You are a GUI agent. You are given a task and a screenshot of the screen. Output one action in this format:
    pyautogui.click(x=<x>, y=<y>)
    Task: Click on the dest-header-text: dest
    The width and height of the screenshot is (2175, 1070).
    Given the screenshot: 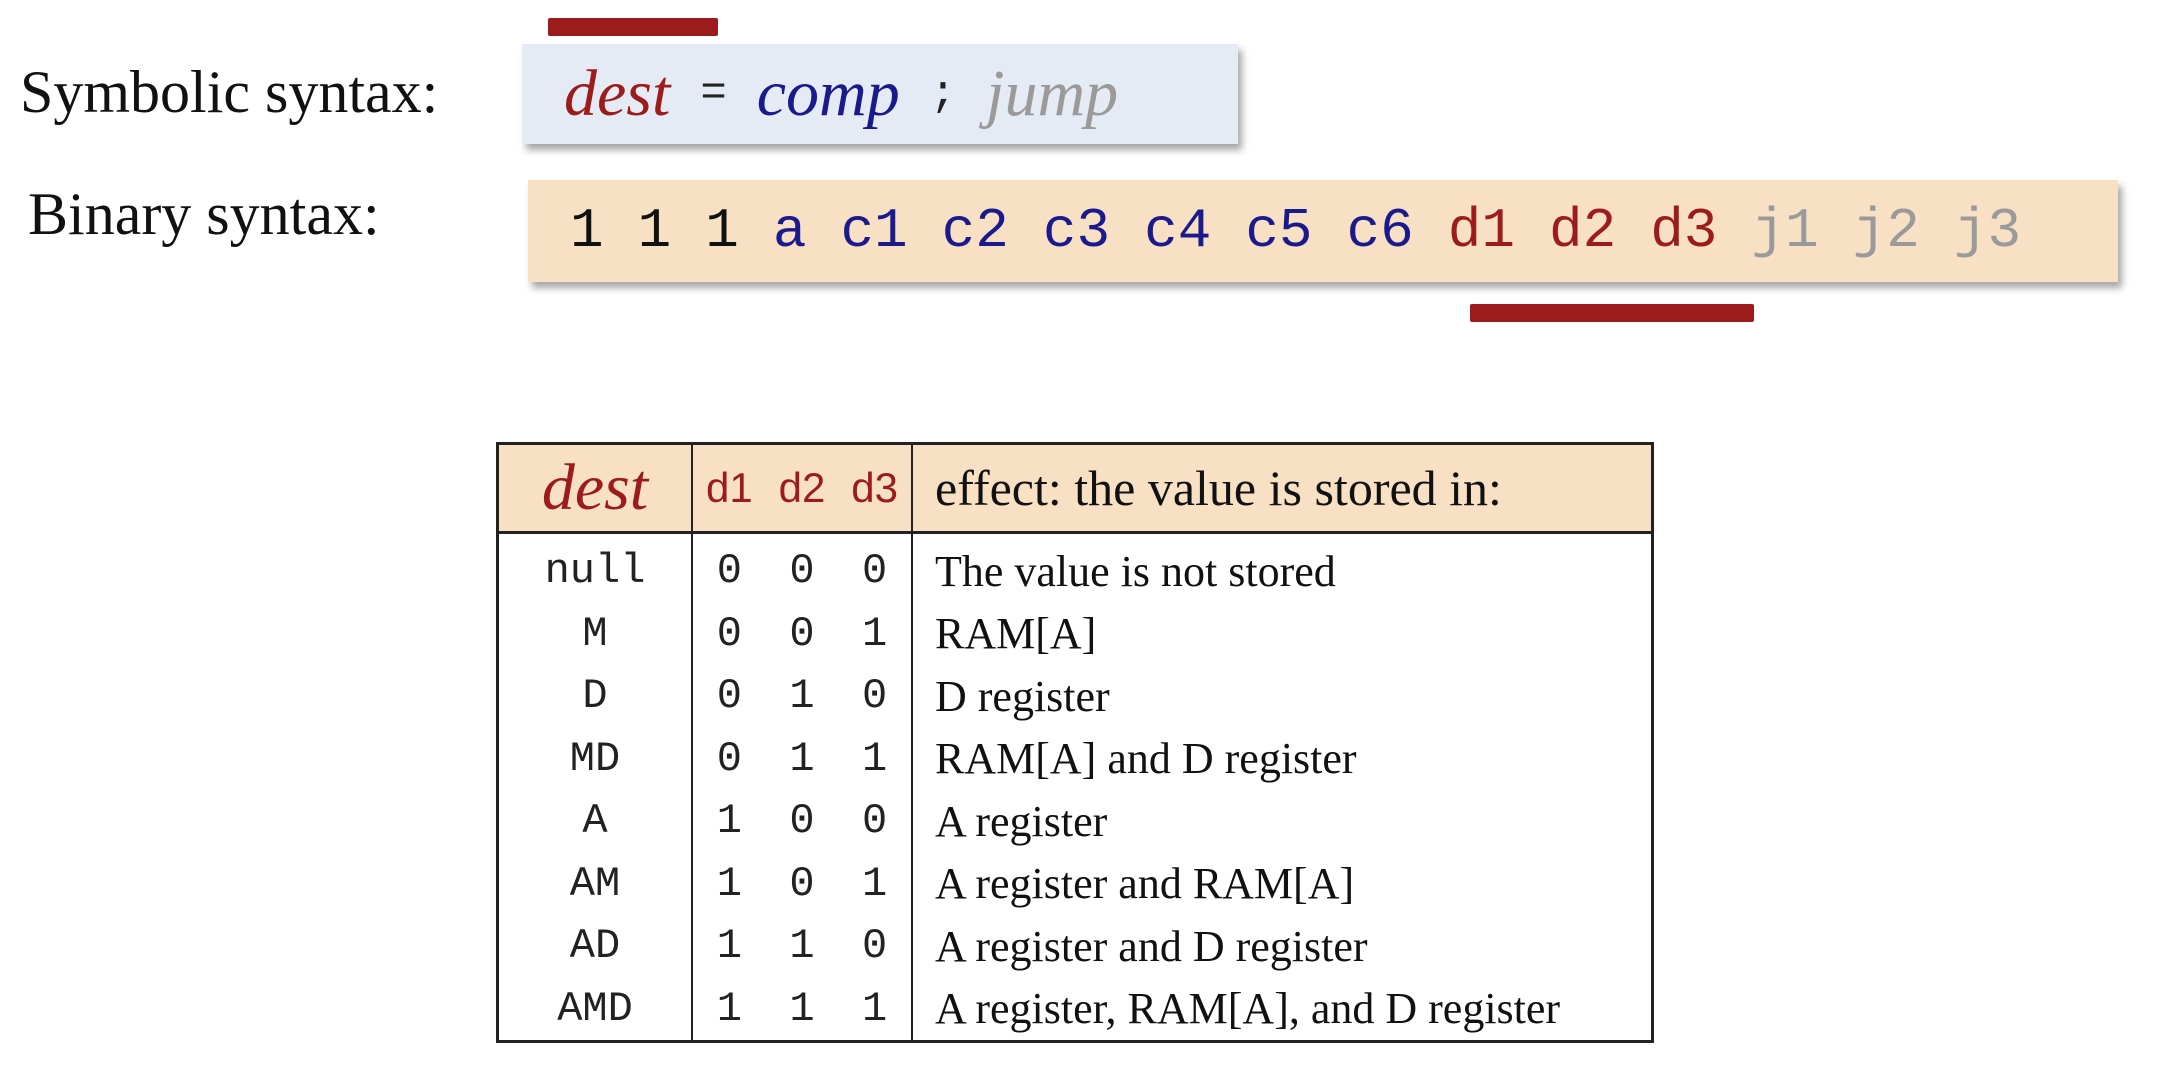 What is the action you would take?
    pyautogui.click(x=595, y=487)
    